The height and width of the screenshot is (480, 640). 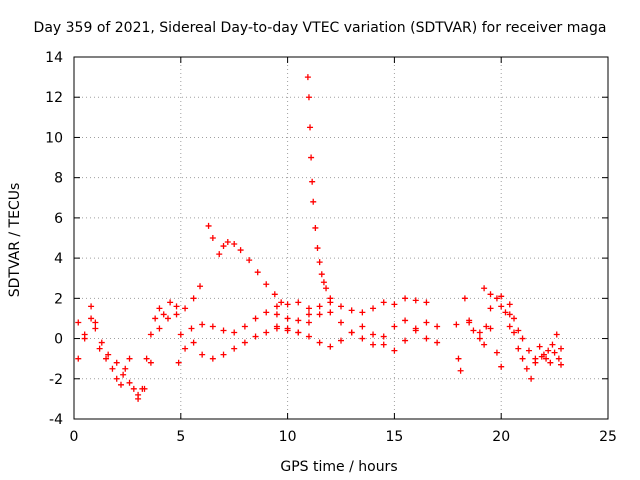 I want to click on y-tick-label: 12, so click(x=54, y=98).